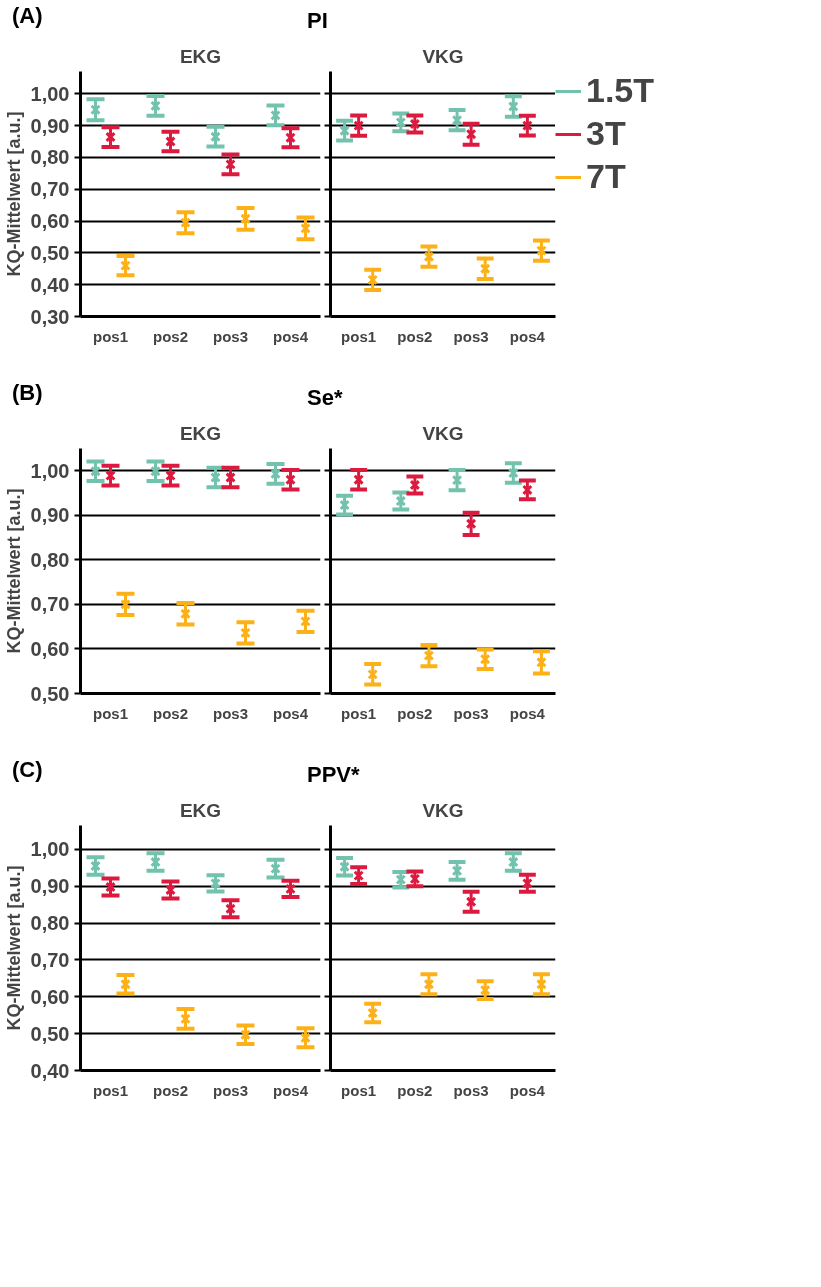 Image resolution: width=821 pixels, height=1287 pixels. Describe the element at coordinates (50, 316) in the screenshot. I see `y-tick-label: 0,30` at that location.